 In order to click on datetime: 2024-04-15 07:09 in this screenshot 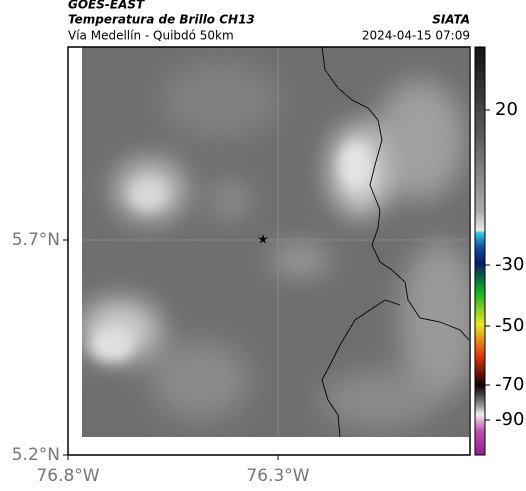, I will do `click(416, 36)`.